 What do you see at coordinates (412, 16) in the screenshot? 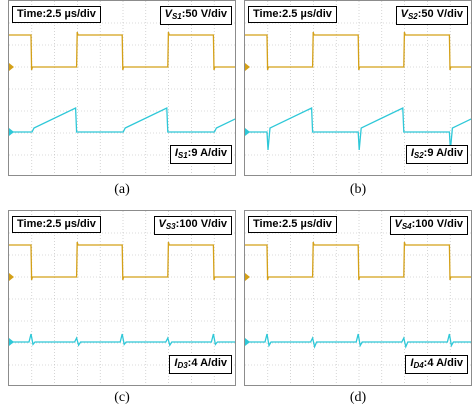
I see `voltage-subscript-b: S2` at bounding box center [412, 16].